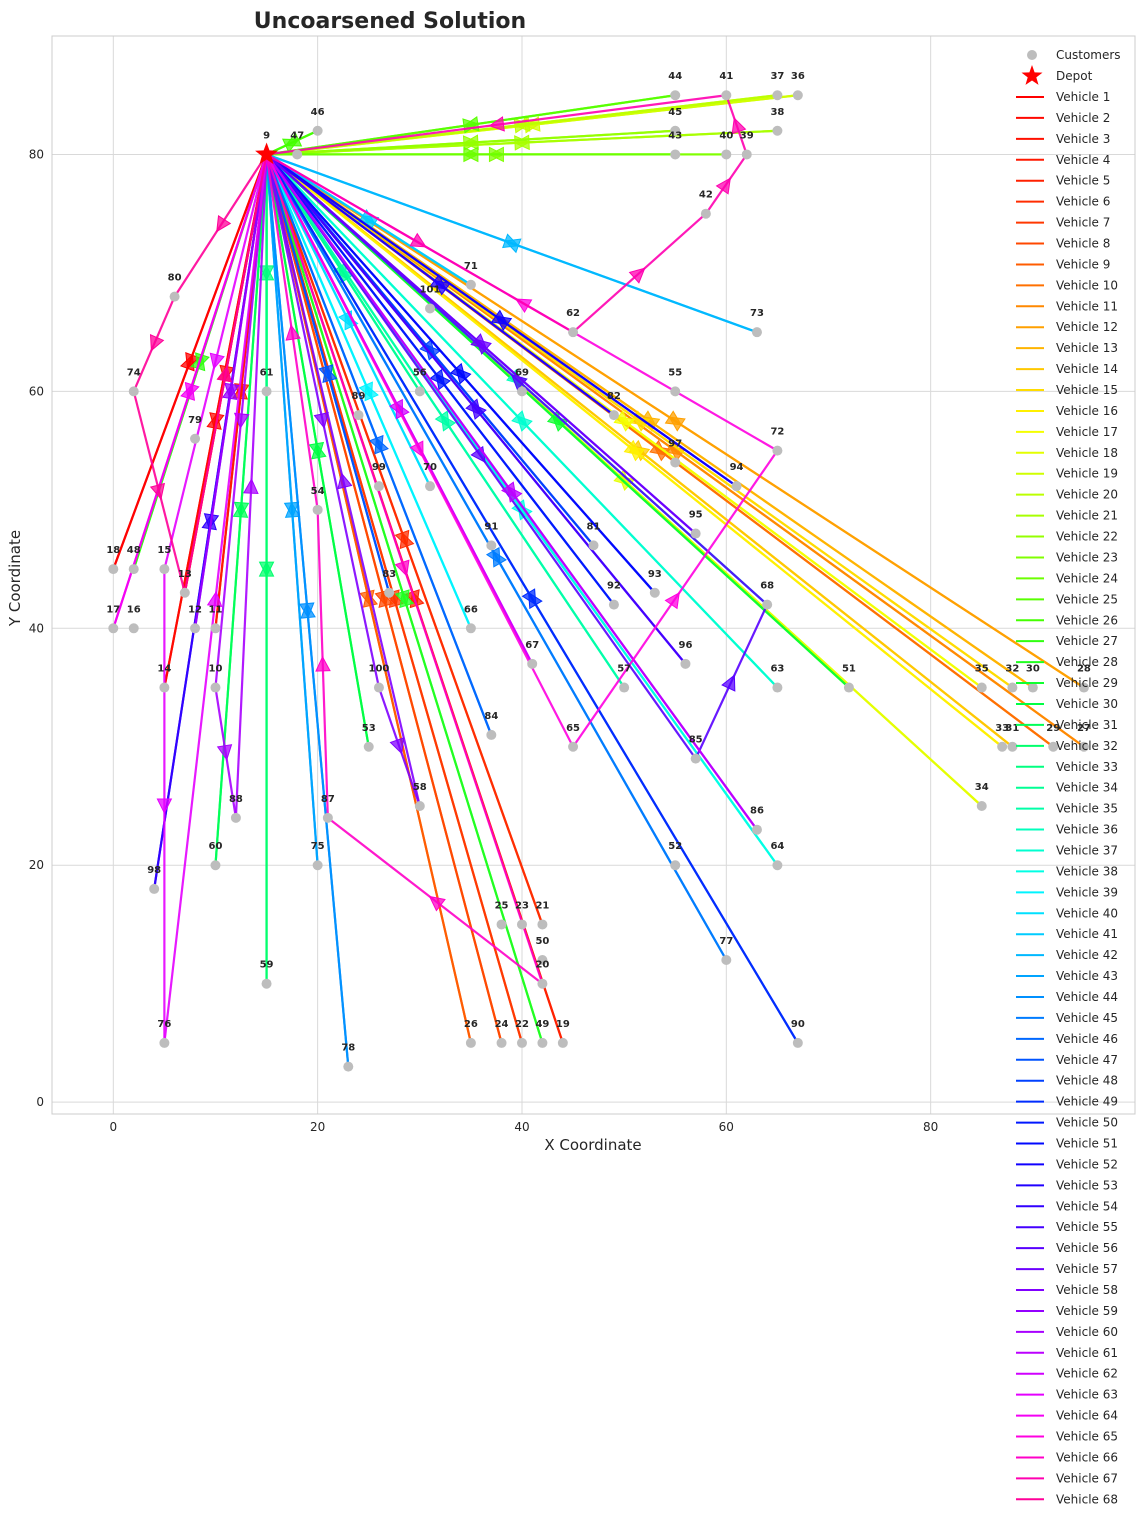 Image resolution: width=1145 pixels, height=1523 pixels. I want to click on customer-label: 81, so click(594, 526).